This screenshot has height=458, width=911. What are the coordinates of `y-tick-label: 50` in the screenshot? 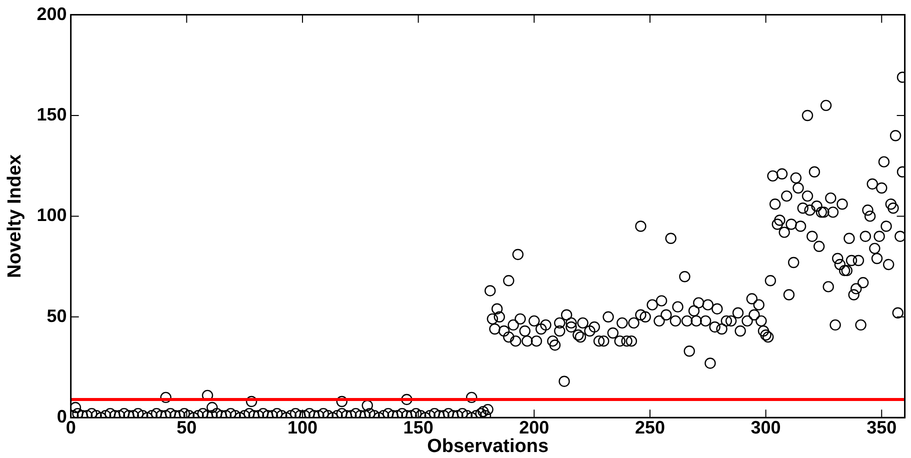 It's located at (56, 316).